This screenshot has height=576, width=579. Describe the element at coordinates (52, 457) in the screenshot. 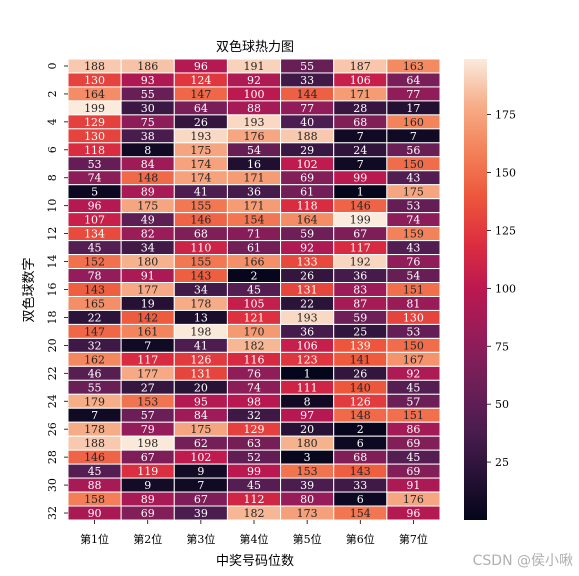

I see `y-tick-label: 28` at that location.